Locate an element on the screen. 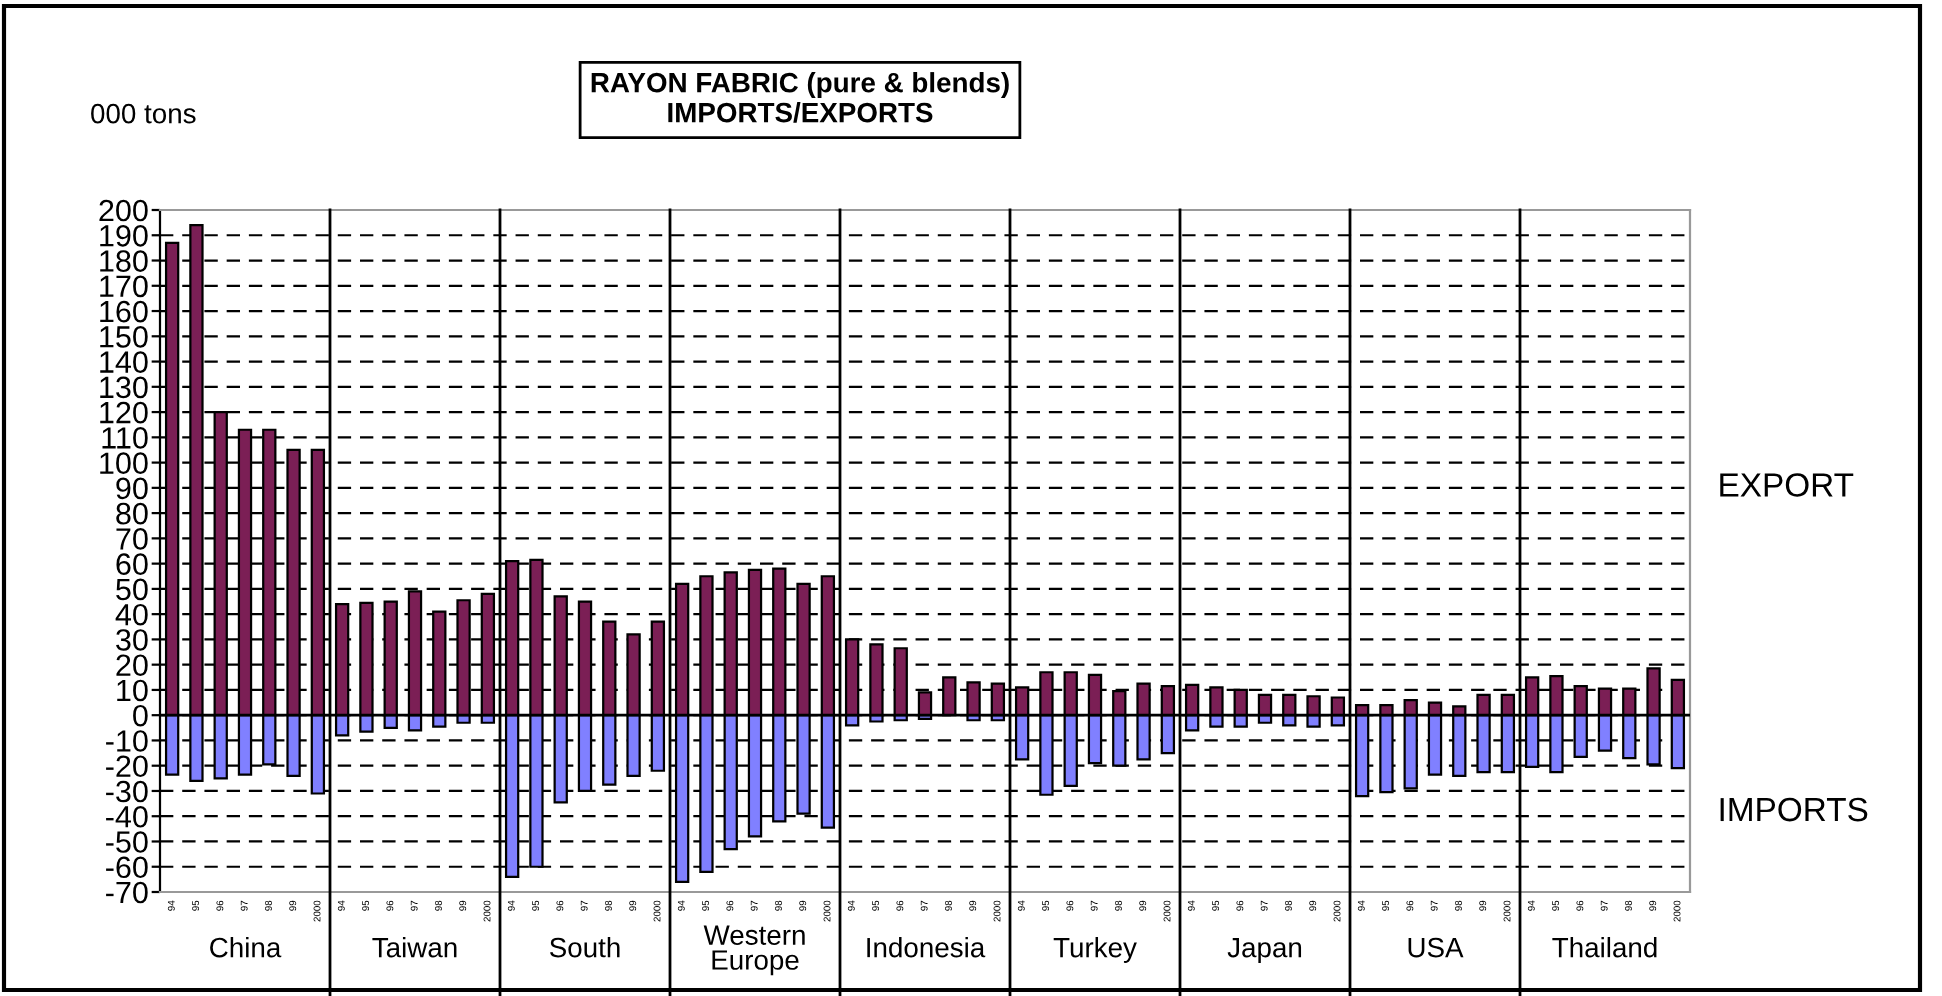 The width and height of the screenshot is (1942, 996). y-axis-title: 000 tons is located at coordinates (143, 113).